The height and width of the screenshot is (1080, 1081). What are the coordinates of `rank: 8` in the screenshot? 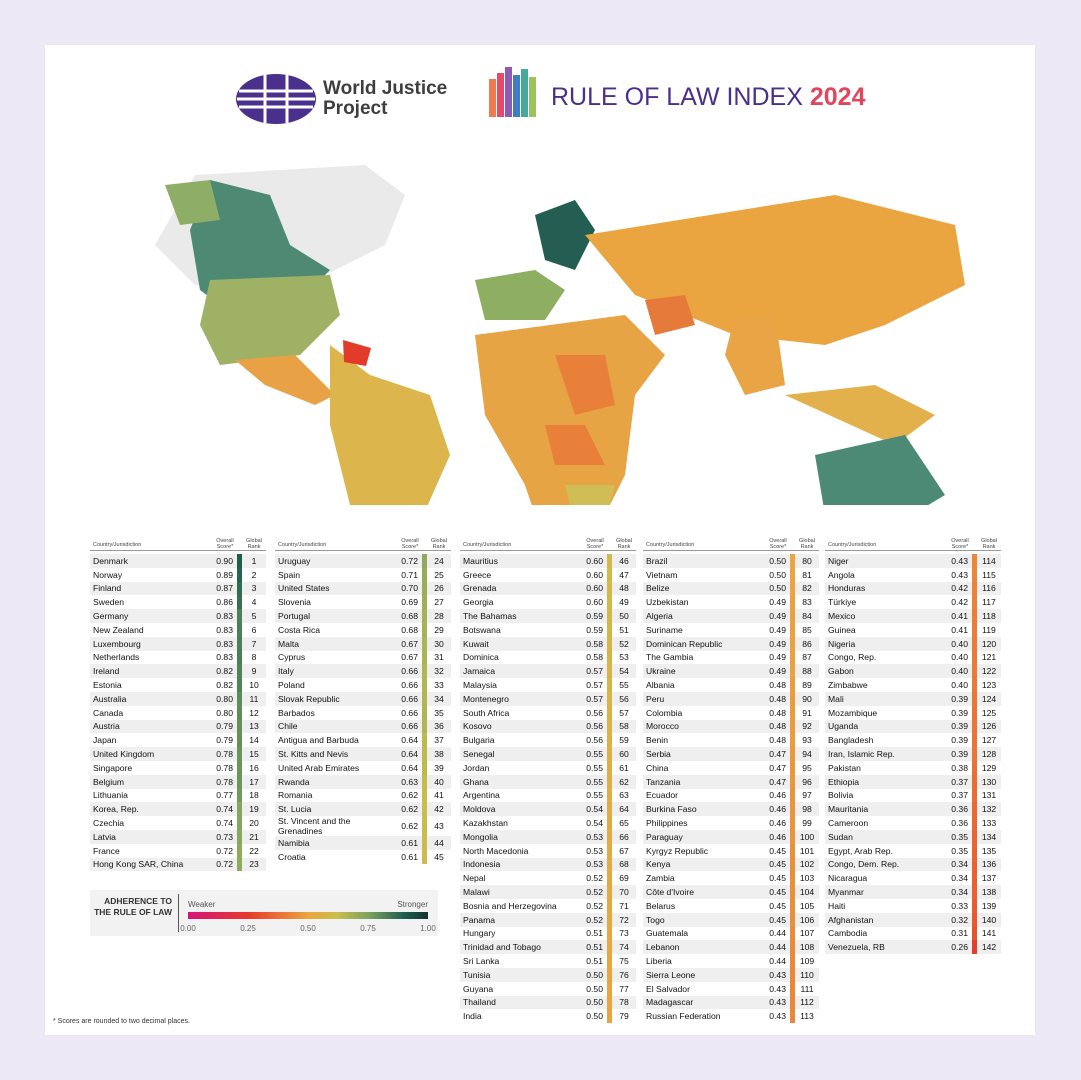 It's located at (254, 657).